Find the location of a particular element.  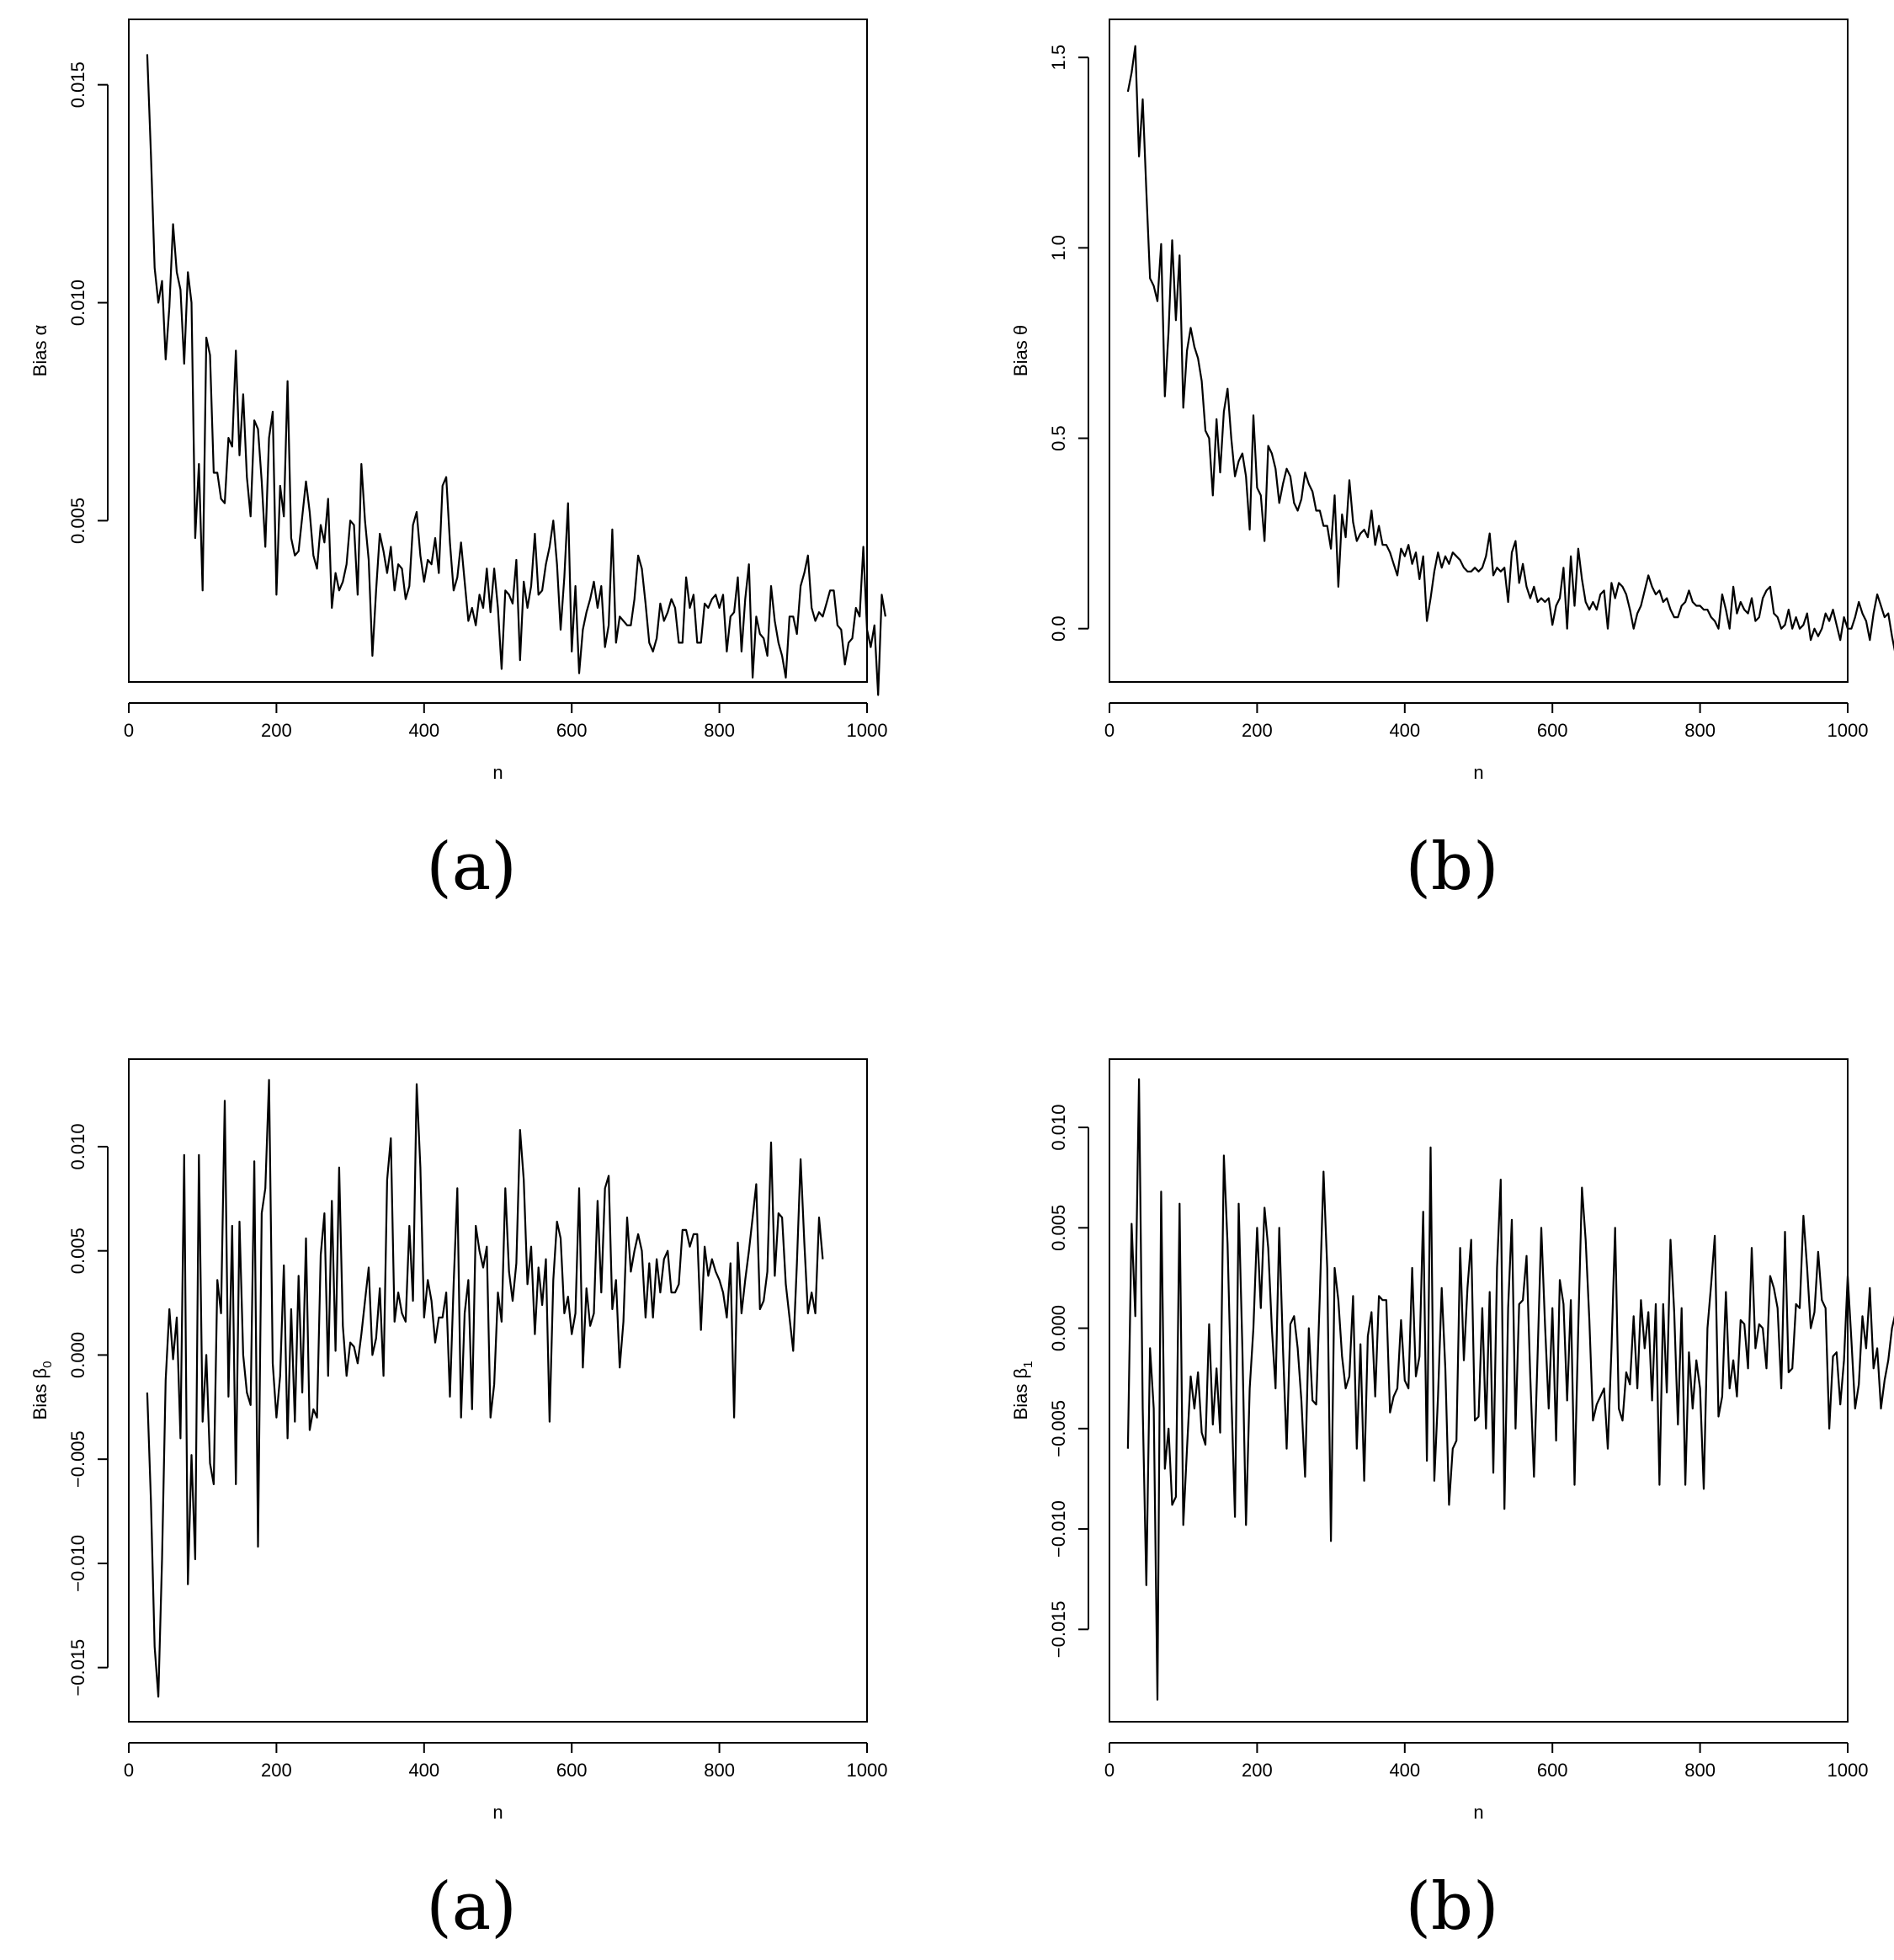

y-tick-label: 0.5 is located at coordinates (1058, 438).